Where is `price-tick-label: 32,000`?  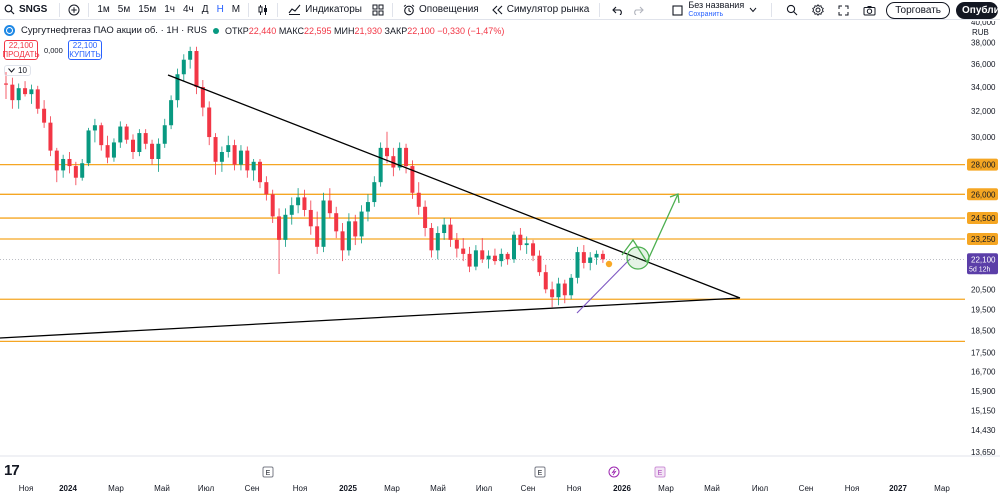 price-tick-label: 32,000 is located at coordinates (983, 111).